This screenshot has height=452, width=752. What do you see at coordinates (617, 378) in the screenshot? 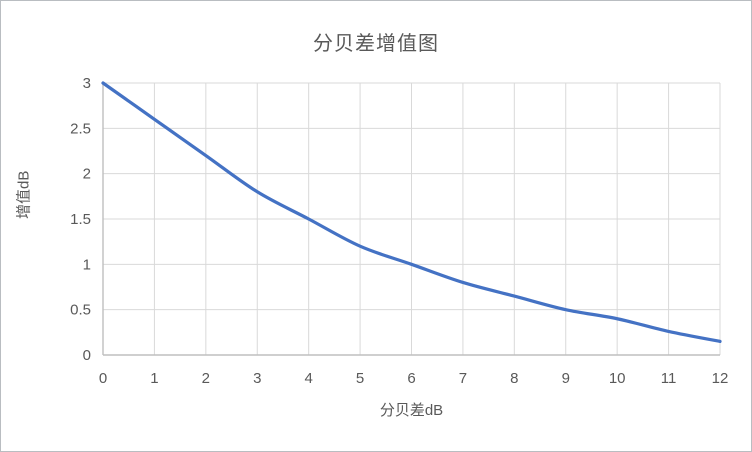
I see `x-tick-label: 10` at bounding box center [617, 378].